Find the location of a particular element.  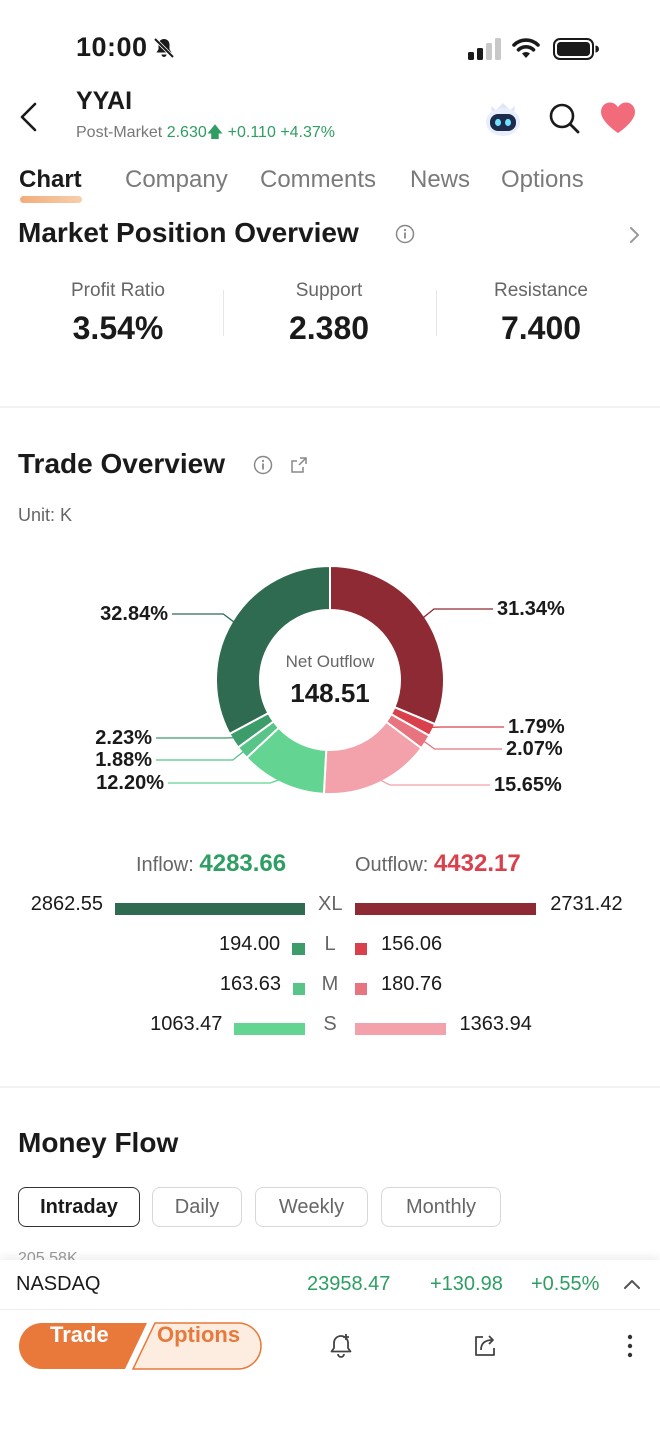

trade-button-bg is located at coordinates (83, 1346).